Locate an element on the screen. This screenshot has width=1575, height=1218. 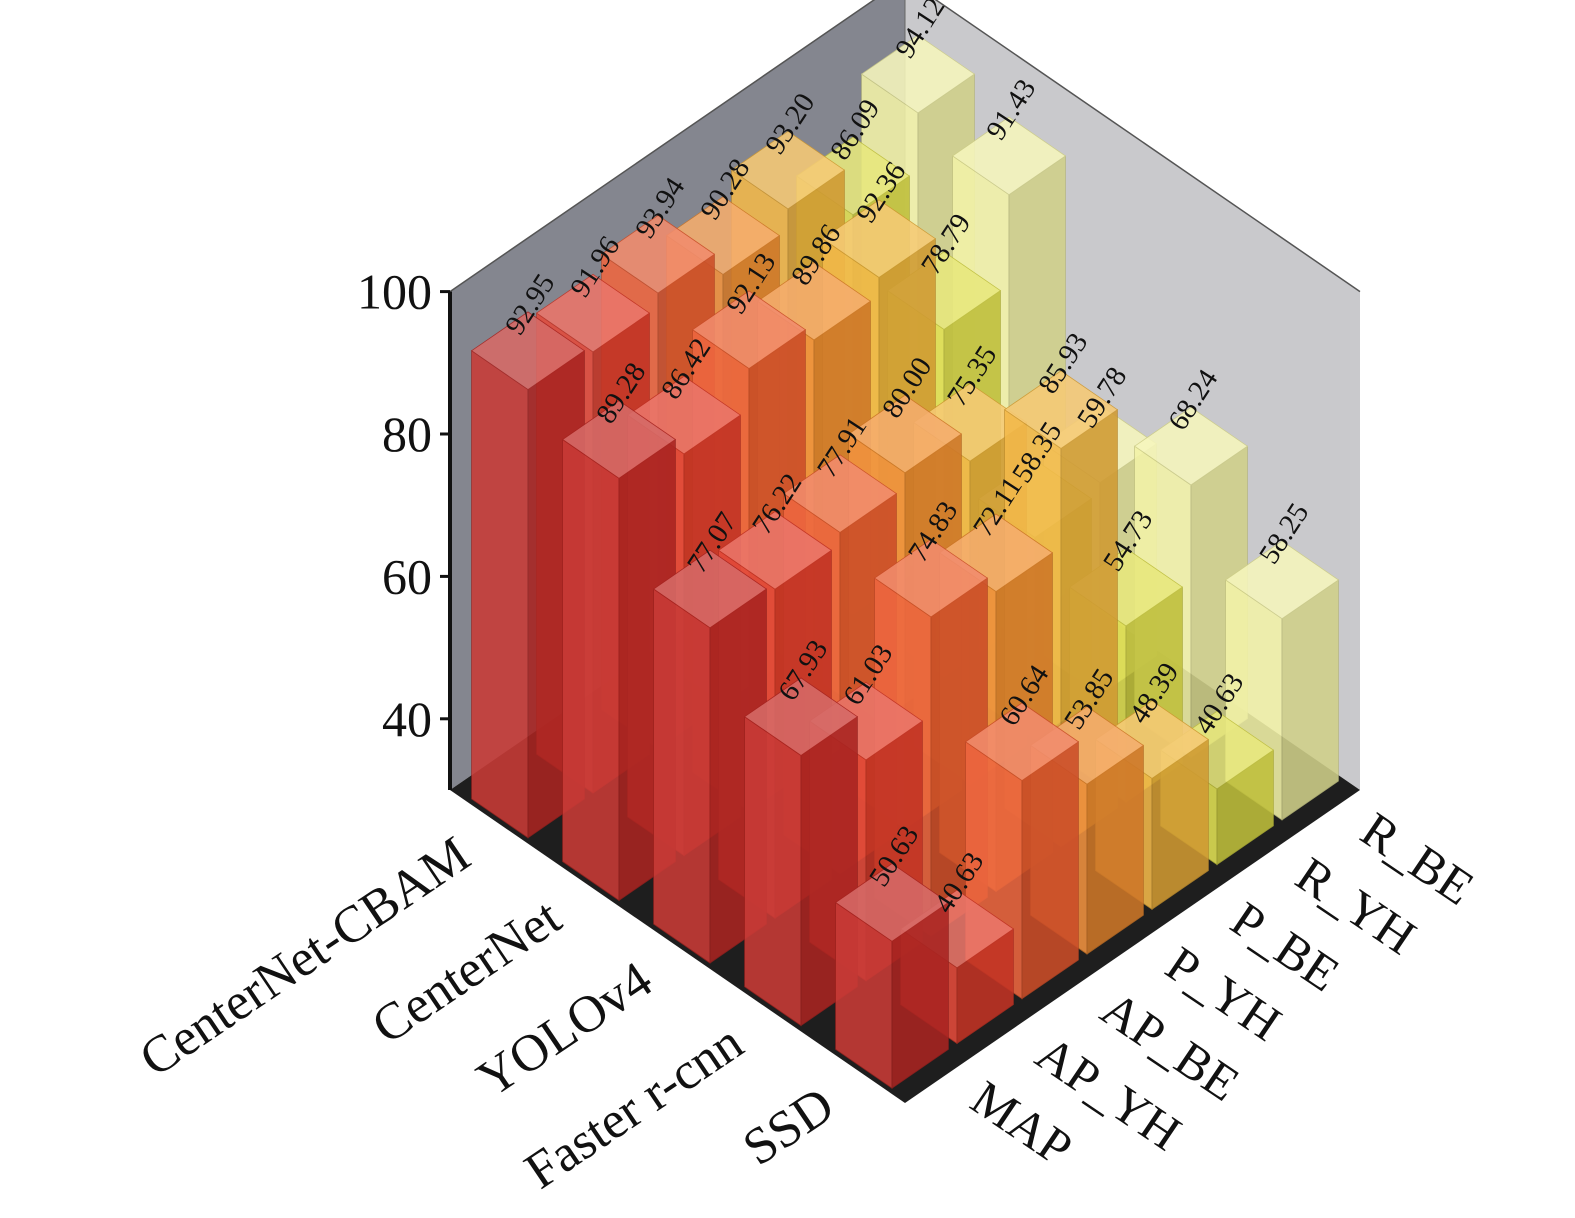
z-tick-label: 60 is located at coordinates (407, 576).